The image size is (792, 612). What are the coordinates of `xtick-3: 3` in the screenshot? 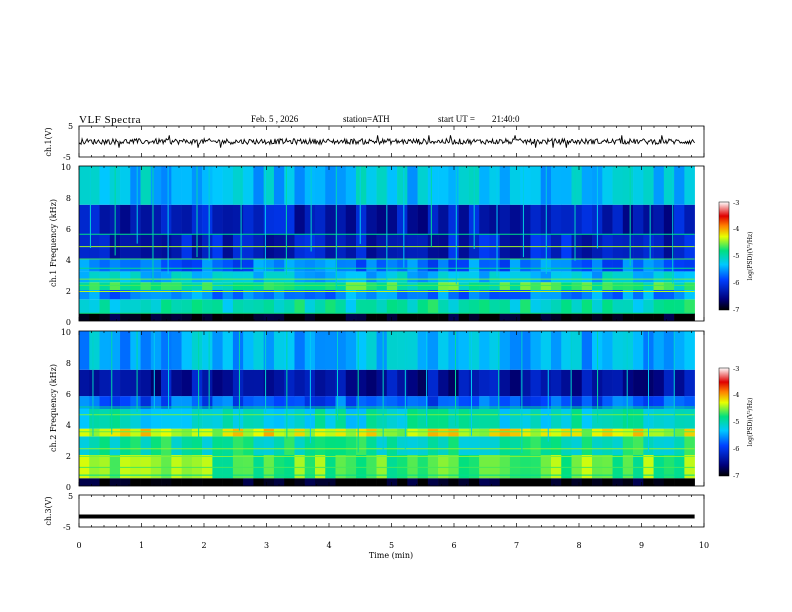 It's located at (266, 545).